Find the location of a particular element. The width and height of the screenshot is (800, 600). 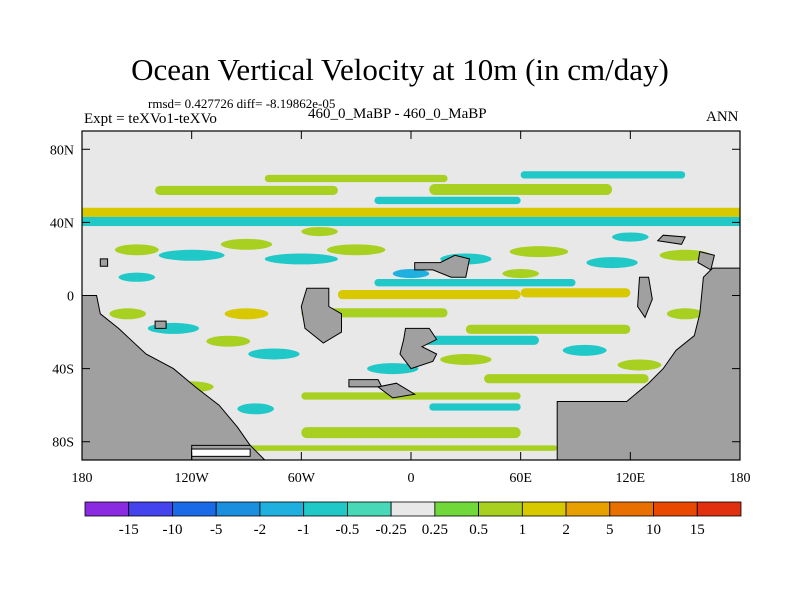

field-band-0-b is located at coordinates (575, 293).